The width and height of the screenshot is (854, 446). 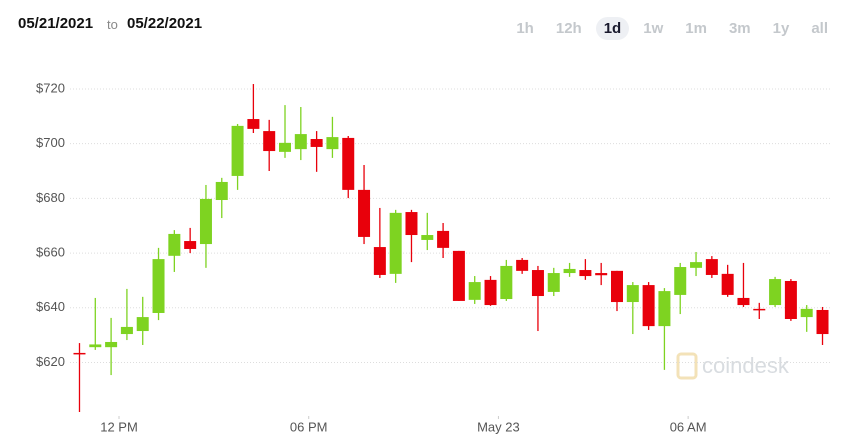 What do you see at coordinates (525, 28) in the screenshot?
I see `range-button: 1h` at bounding box center [525, 28].